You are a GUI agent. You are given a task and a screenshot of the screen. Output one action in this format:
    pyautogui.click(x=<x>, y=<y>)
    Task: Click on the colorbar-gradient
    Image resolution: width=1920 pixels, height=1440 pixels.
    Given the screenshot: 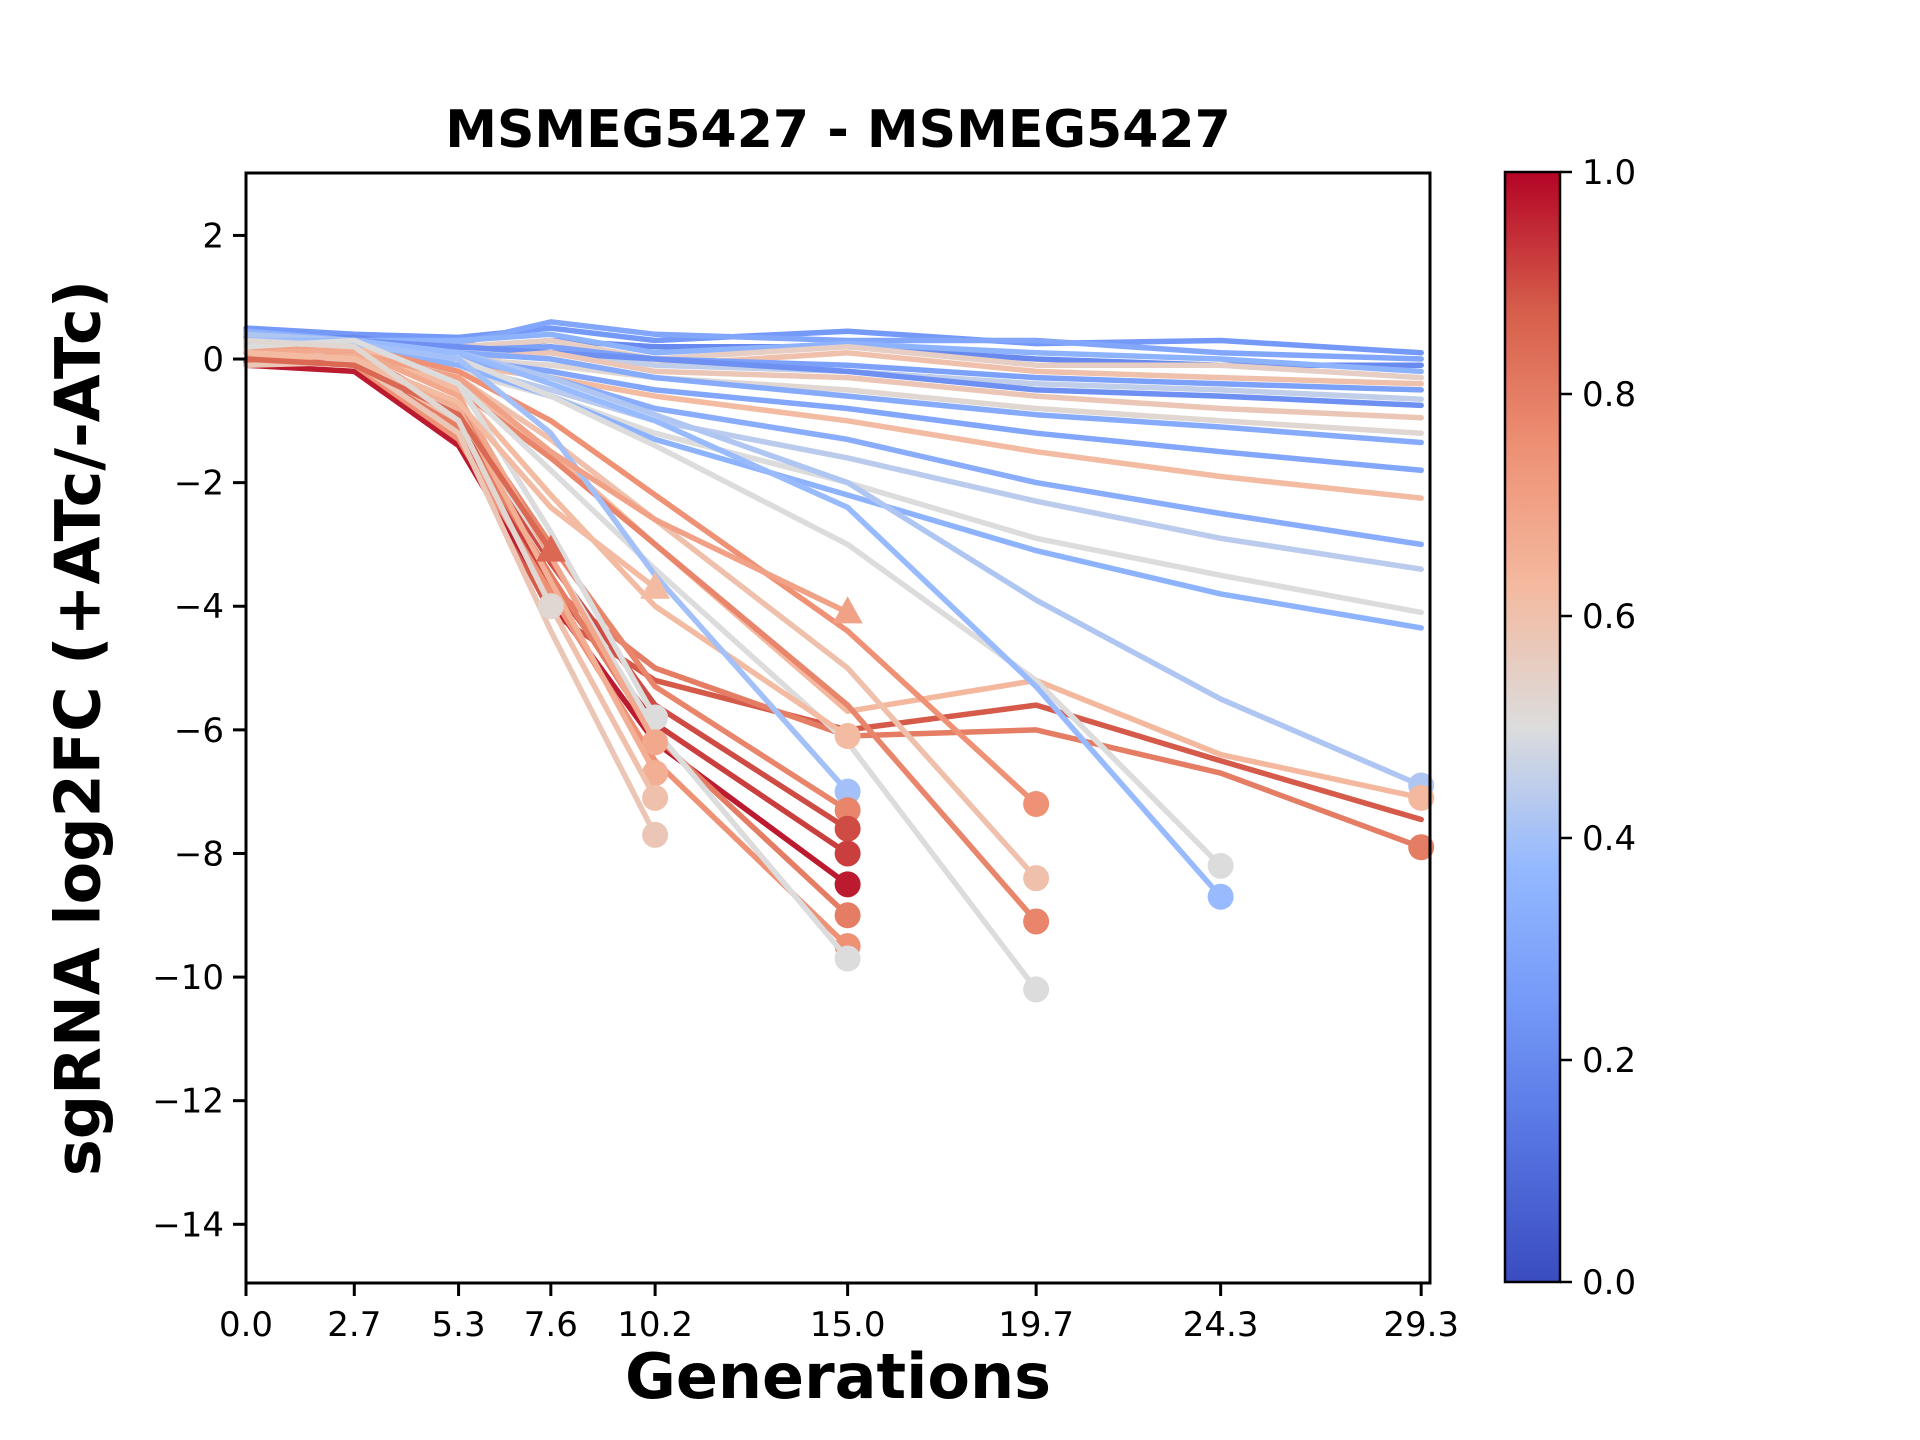 What is the action you would take?
    pyautogui.click(x=1532, y=727)
    